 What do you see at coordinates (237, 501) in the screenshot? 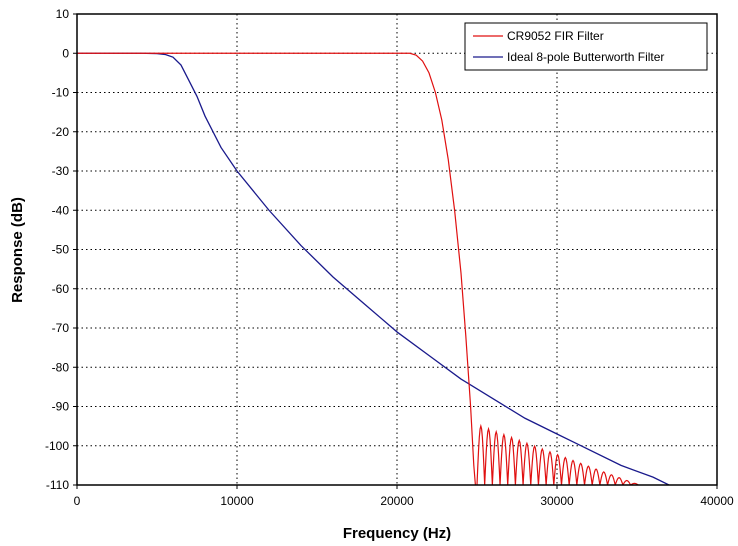
I see `x-tick-label: 10000` at bounding box center [237, 501].